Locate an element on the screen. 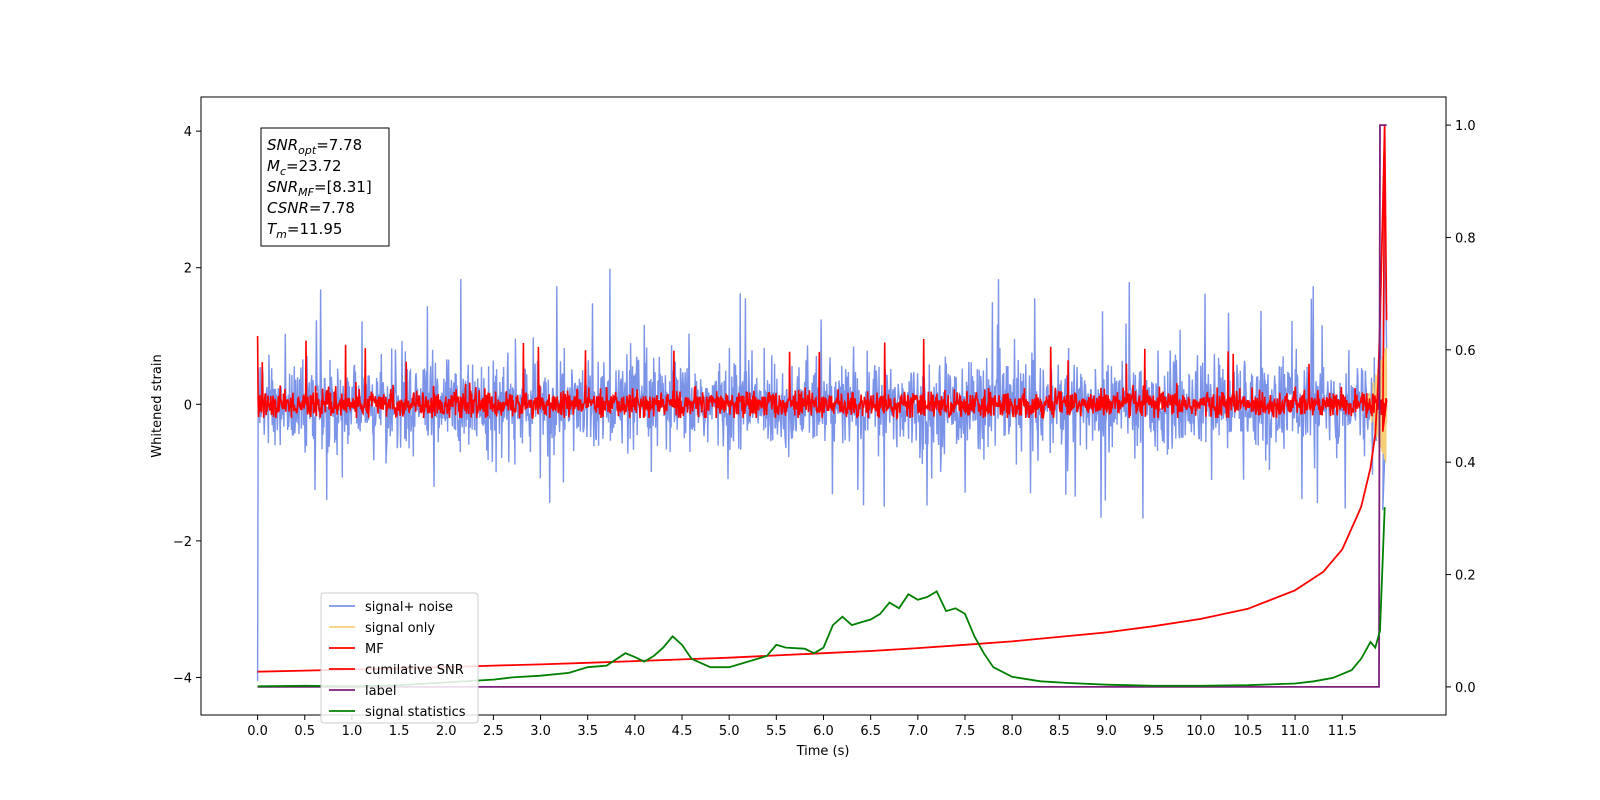 This screenshot has width=1600, height=800. y-tick-label: 0 is located at coordinates (188, 405).